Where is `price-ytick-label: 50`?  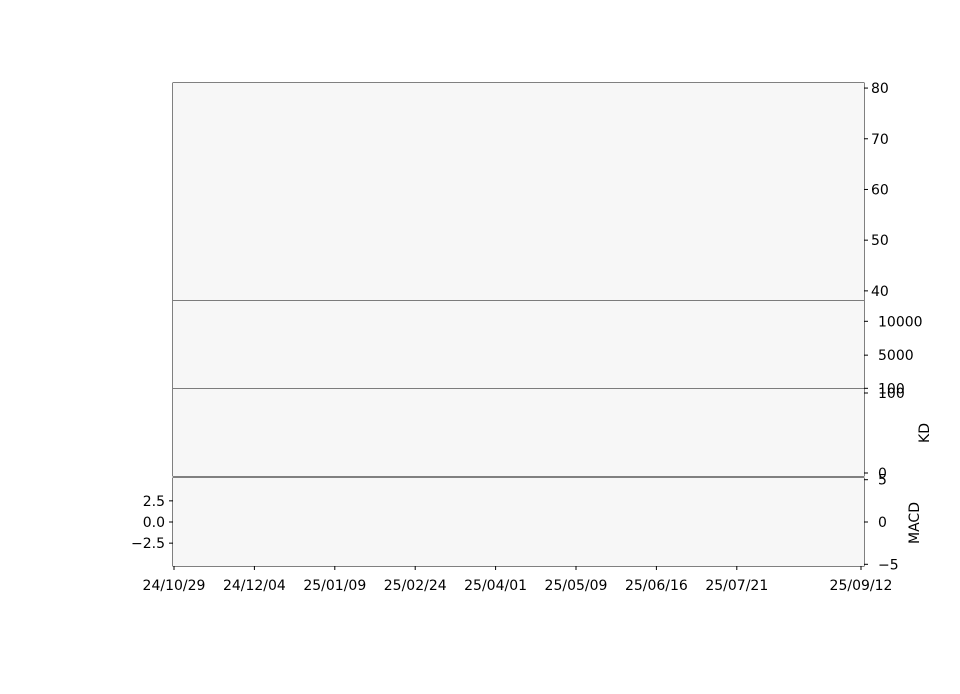 price-ytick-label: 50 is located at coordinates (880, 241).